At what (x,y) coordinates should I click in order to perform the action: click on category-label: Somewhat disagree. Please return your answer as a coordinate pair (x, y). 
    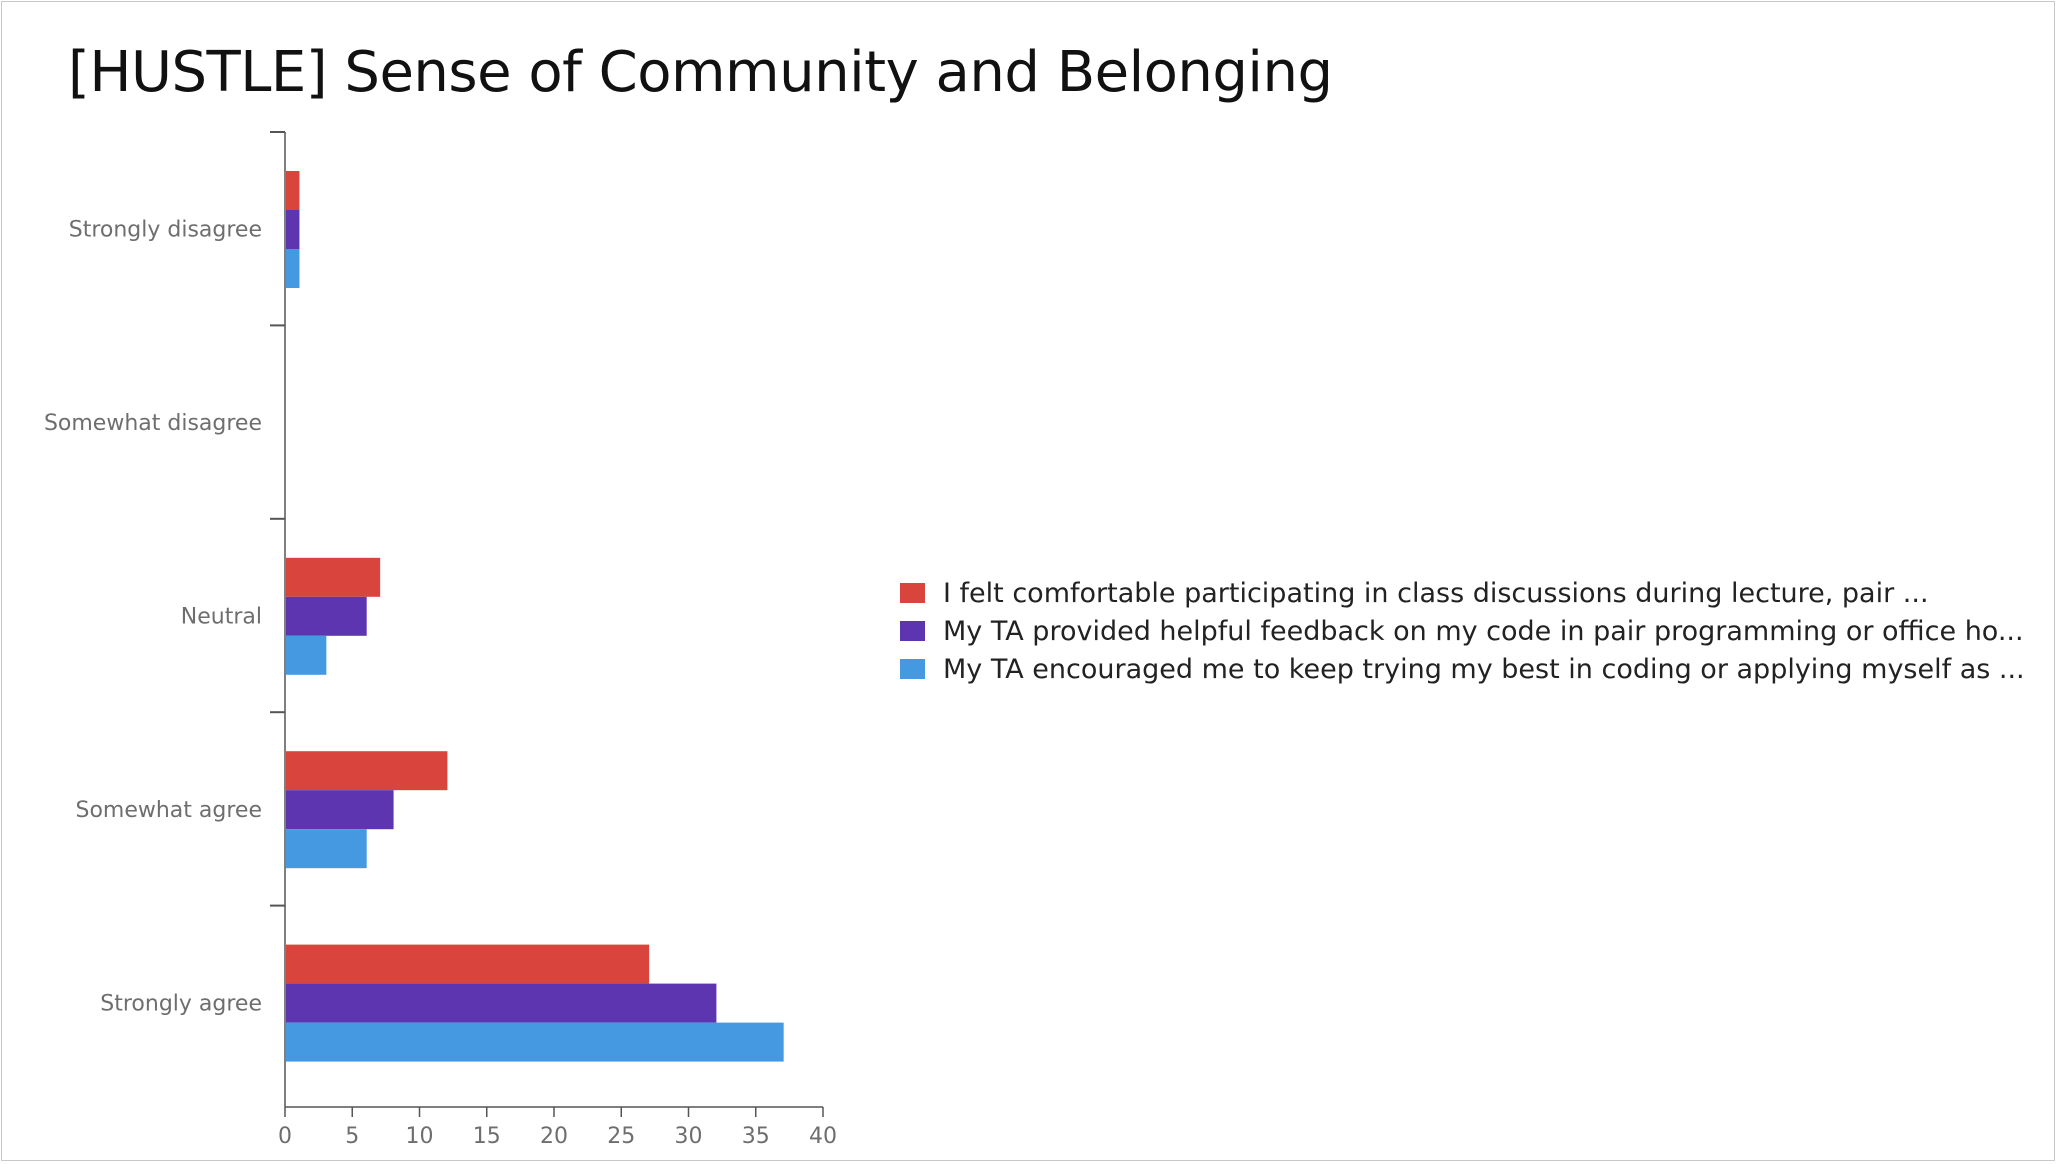
    Looking at the image, I should click on (153, 423).